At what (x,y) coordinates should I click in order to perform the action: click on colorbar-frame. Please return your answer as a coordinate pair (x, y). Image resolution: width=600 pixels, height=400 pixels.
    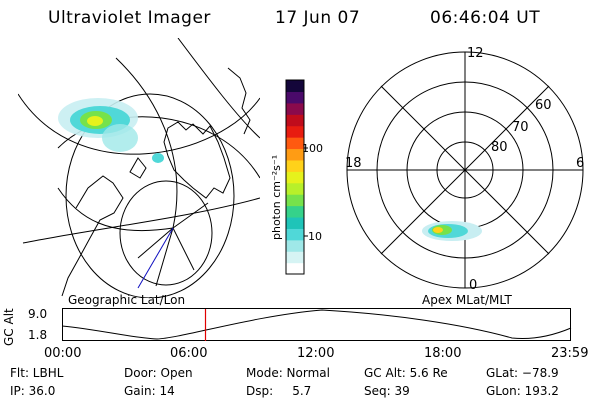
    Looking at the image, I should click on (295, 177).